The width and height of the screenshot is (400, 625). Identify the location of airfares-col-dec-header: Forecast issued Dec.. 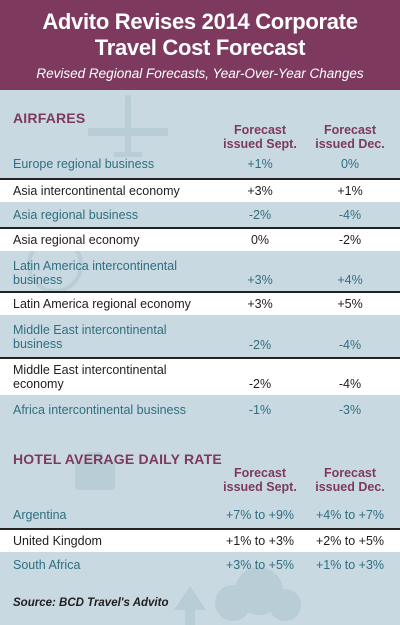
(350, 137).